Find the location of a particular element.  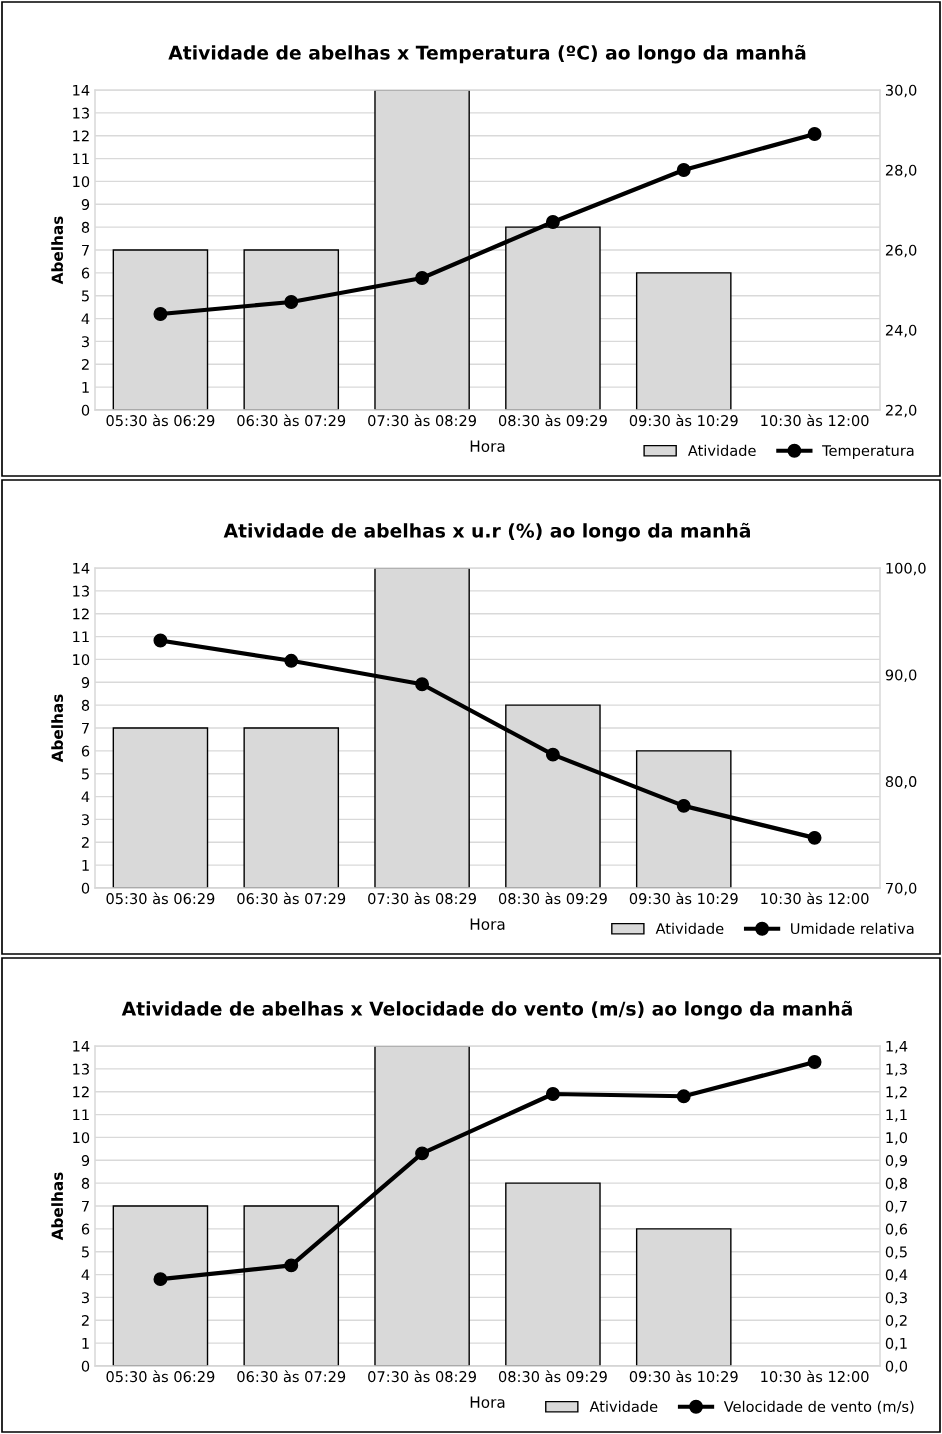

y2-tick-label: 0,3 is located at coordinates (896, 1298).